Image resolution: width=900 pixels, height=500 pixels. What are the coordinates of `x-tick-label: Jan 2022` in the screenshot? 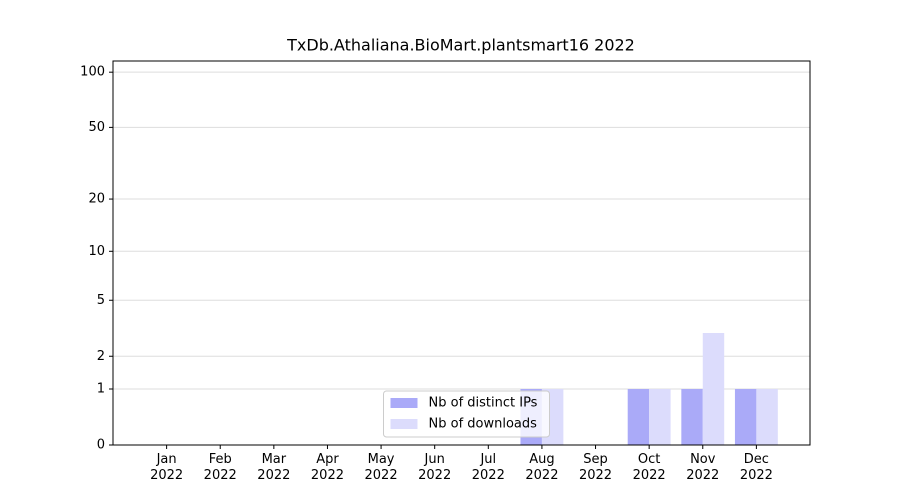 It's located at (167, 467).